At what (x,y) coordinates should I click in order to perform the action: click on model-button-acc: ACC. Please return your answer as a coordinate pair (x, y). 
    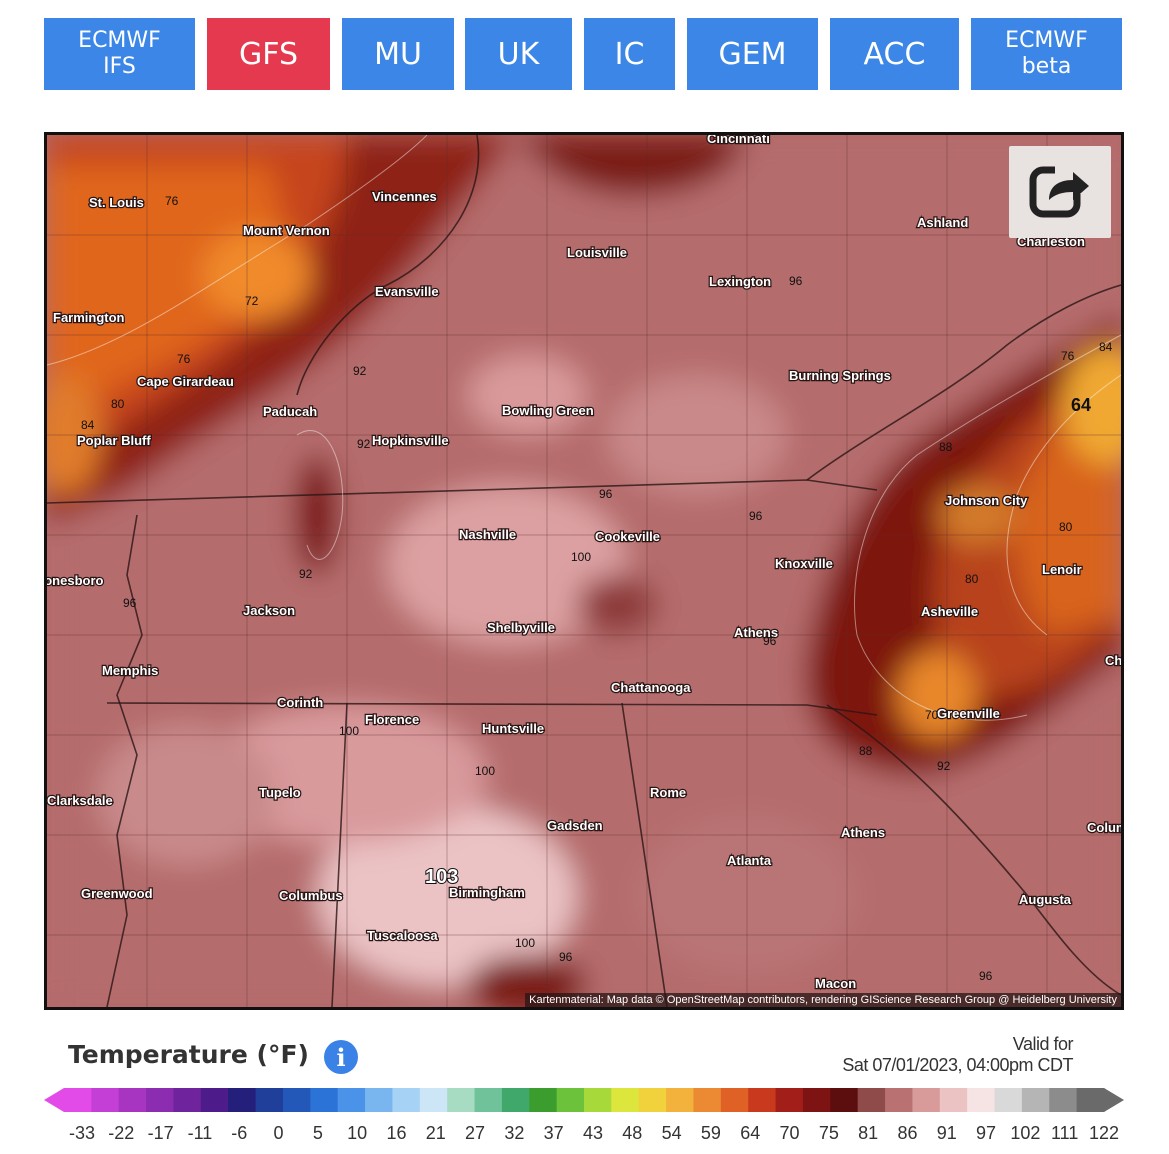
    Looking at the image, I should click on (894, 54).